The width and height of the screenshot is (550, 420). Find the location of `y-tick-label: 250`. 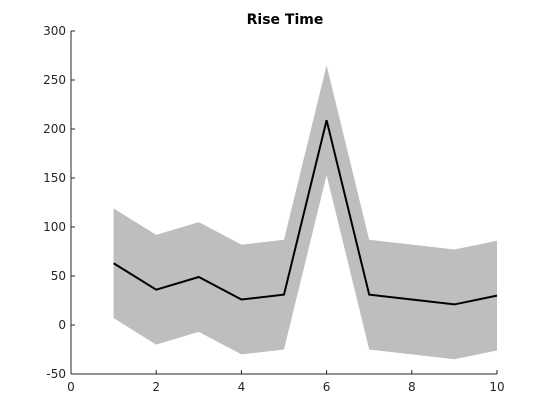

y-tick-label: 250 is located at coordinates (54, 80).